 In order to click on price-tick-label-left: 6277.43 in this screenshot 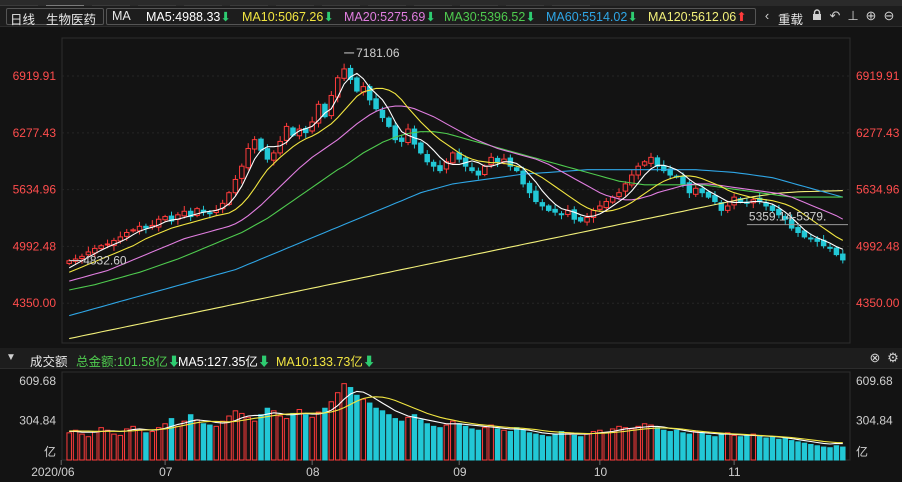, I will do `click(35, 133)`.